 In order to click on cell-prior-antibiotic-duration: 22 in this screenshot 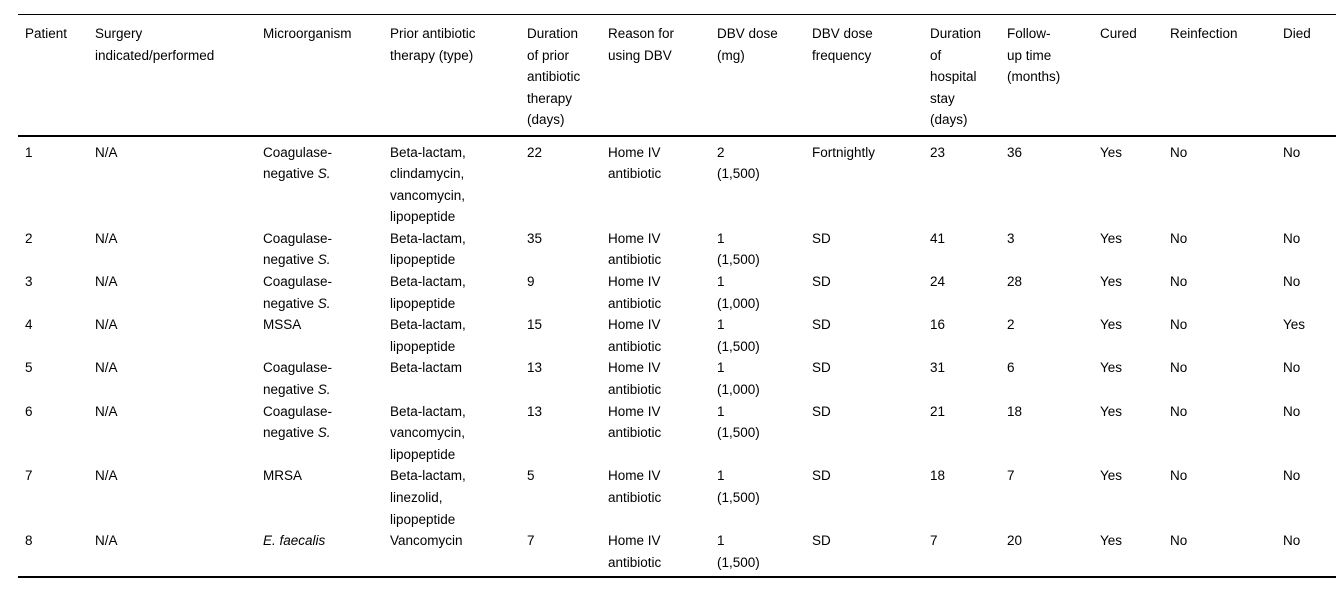, I will do `click(535, 152)`.